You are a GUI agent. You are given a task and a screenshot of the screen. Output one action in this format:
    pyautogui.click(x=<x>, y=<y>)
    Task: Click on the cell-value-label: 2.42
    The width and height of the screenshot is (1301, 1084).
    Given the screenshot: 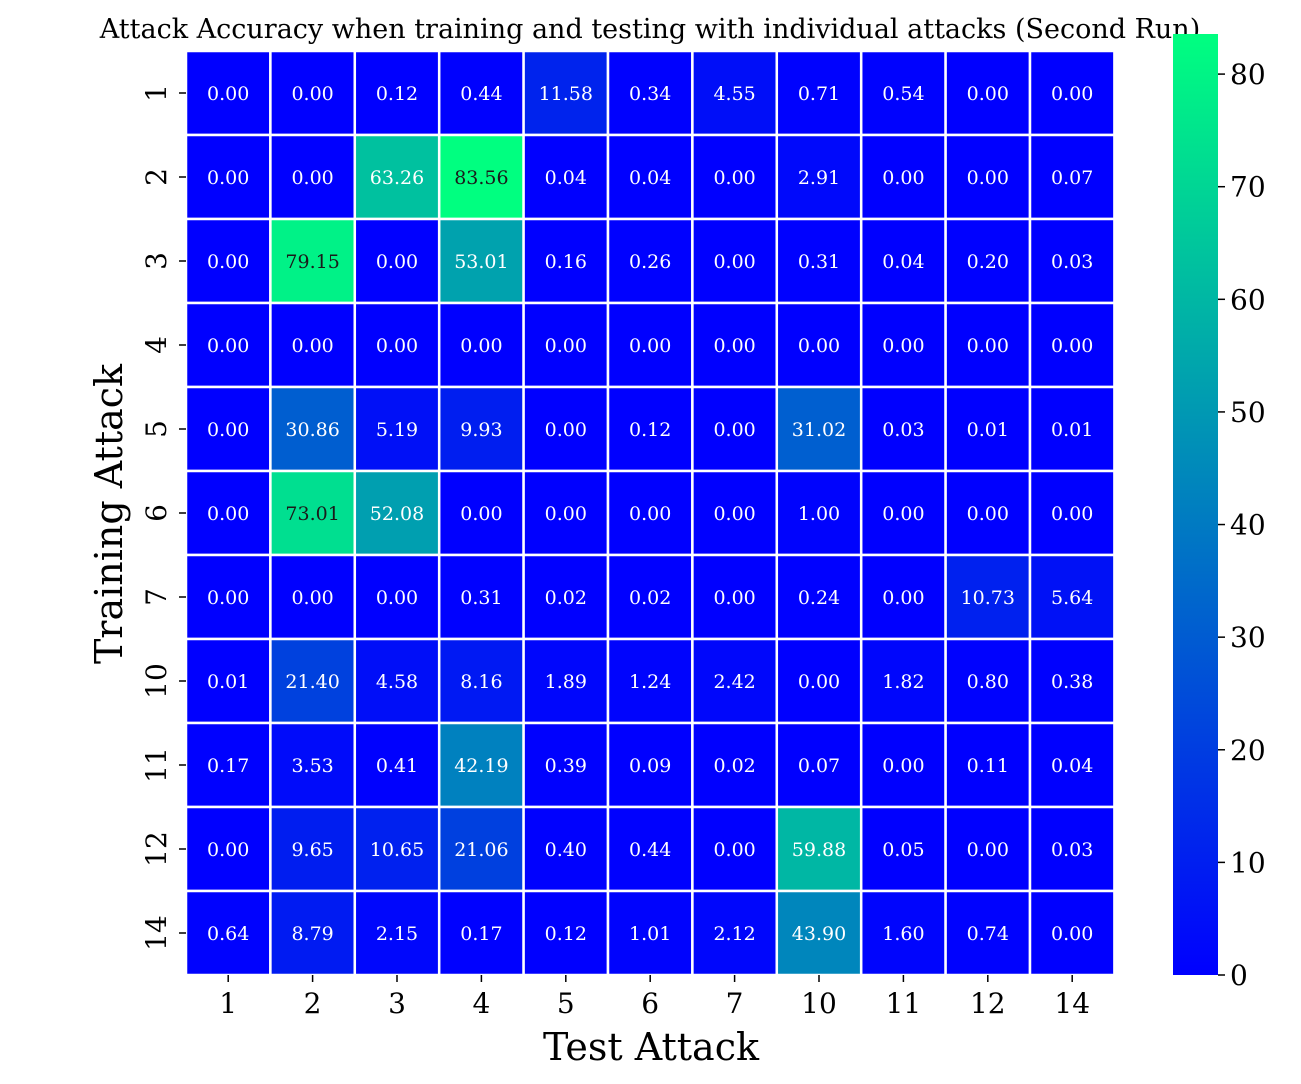 What is the action you would take?
    pyautogui.click(x=734, y=682)
    